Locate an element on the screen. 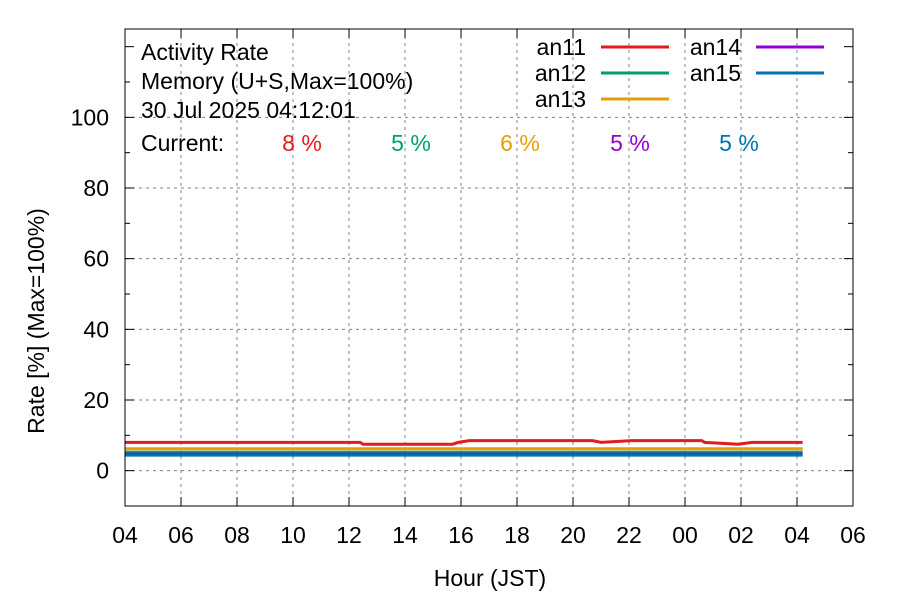 This screenshot has width=900, height=600. current-value-an15: 5 % is located at coordinates (739, 143).